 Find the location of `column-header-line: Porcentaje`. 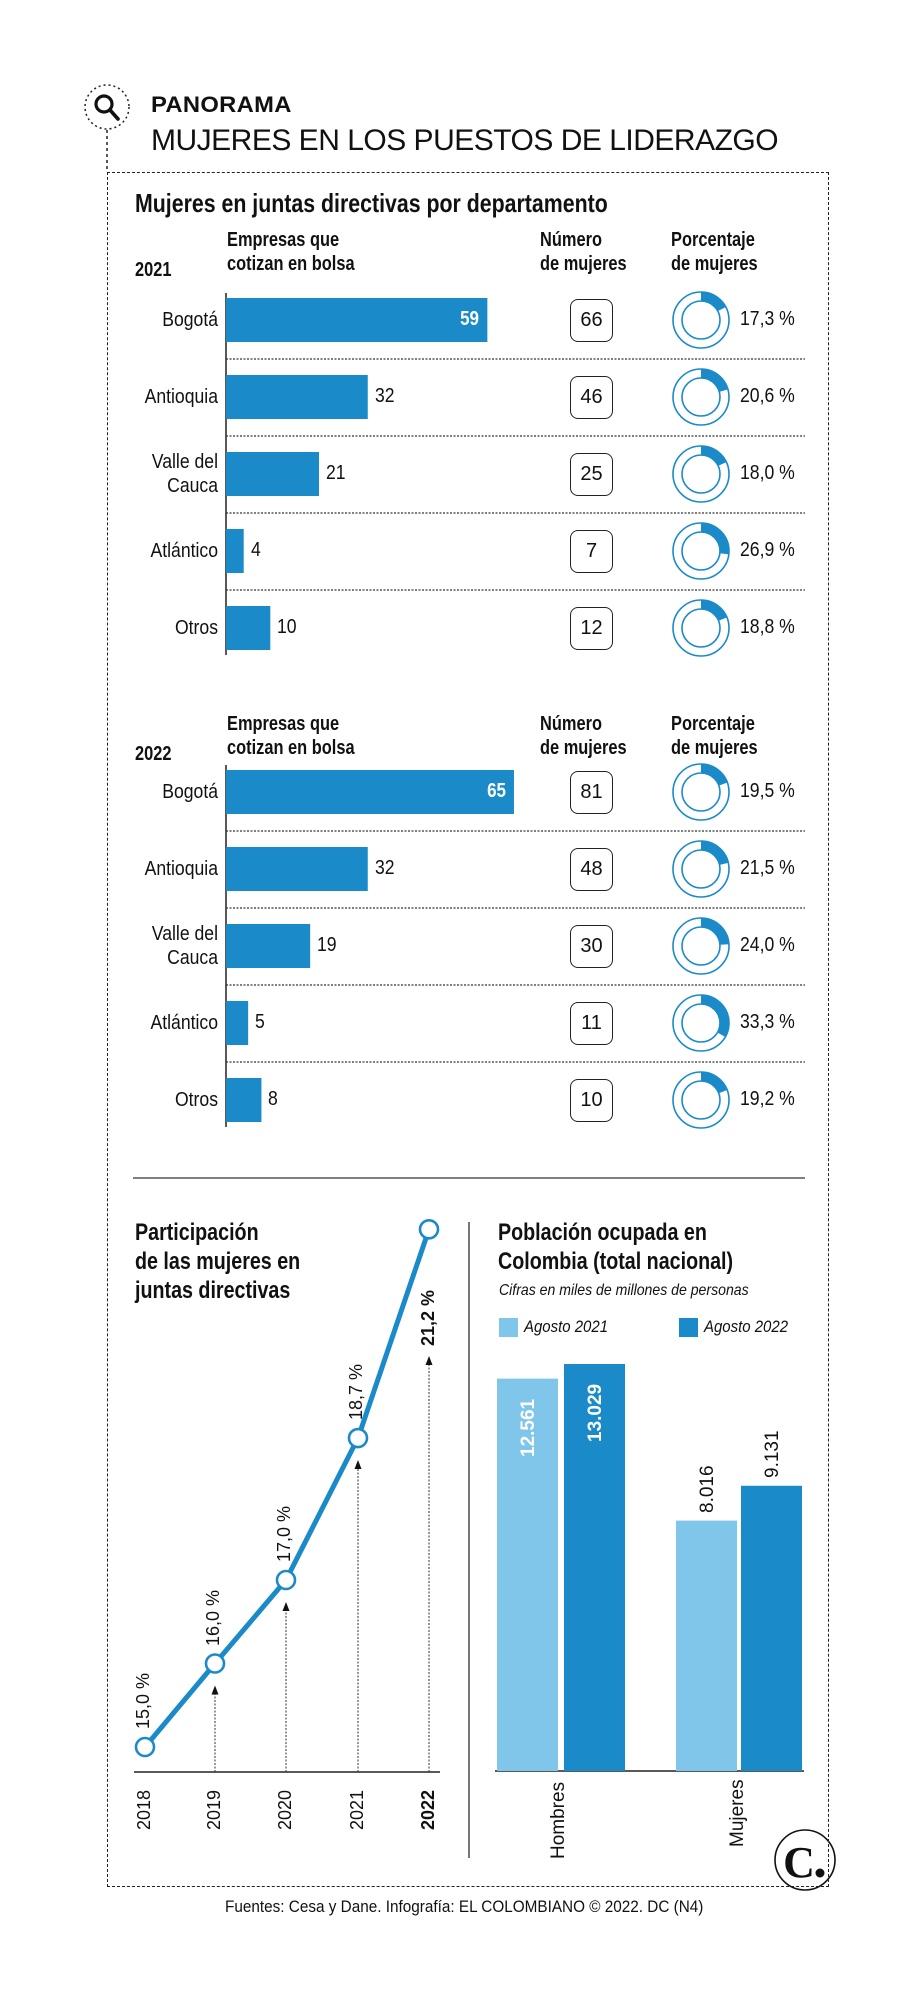

column-header-line: Porcentaje is located at coordinates (713, 240).